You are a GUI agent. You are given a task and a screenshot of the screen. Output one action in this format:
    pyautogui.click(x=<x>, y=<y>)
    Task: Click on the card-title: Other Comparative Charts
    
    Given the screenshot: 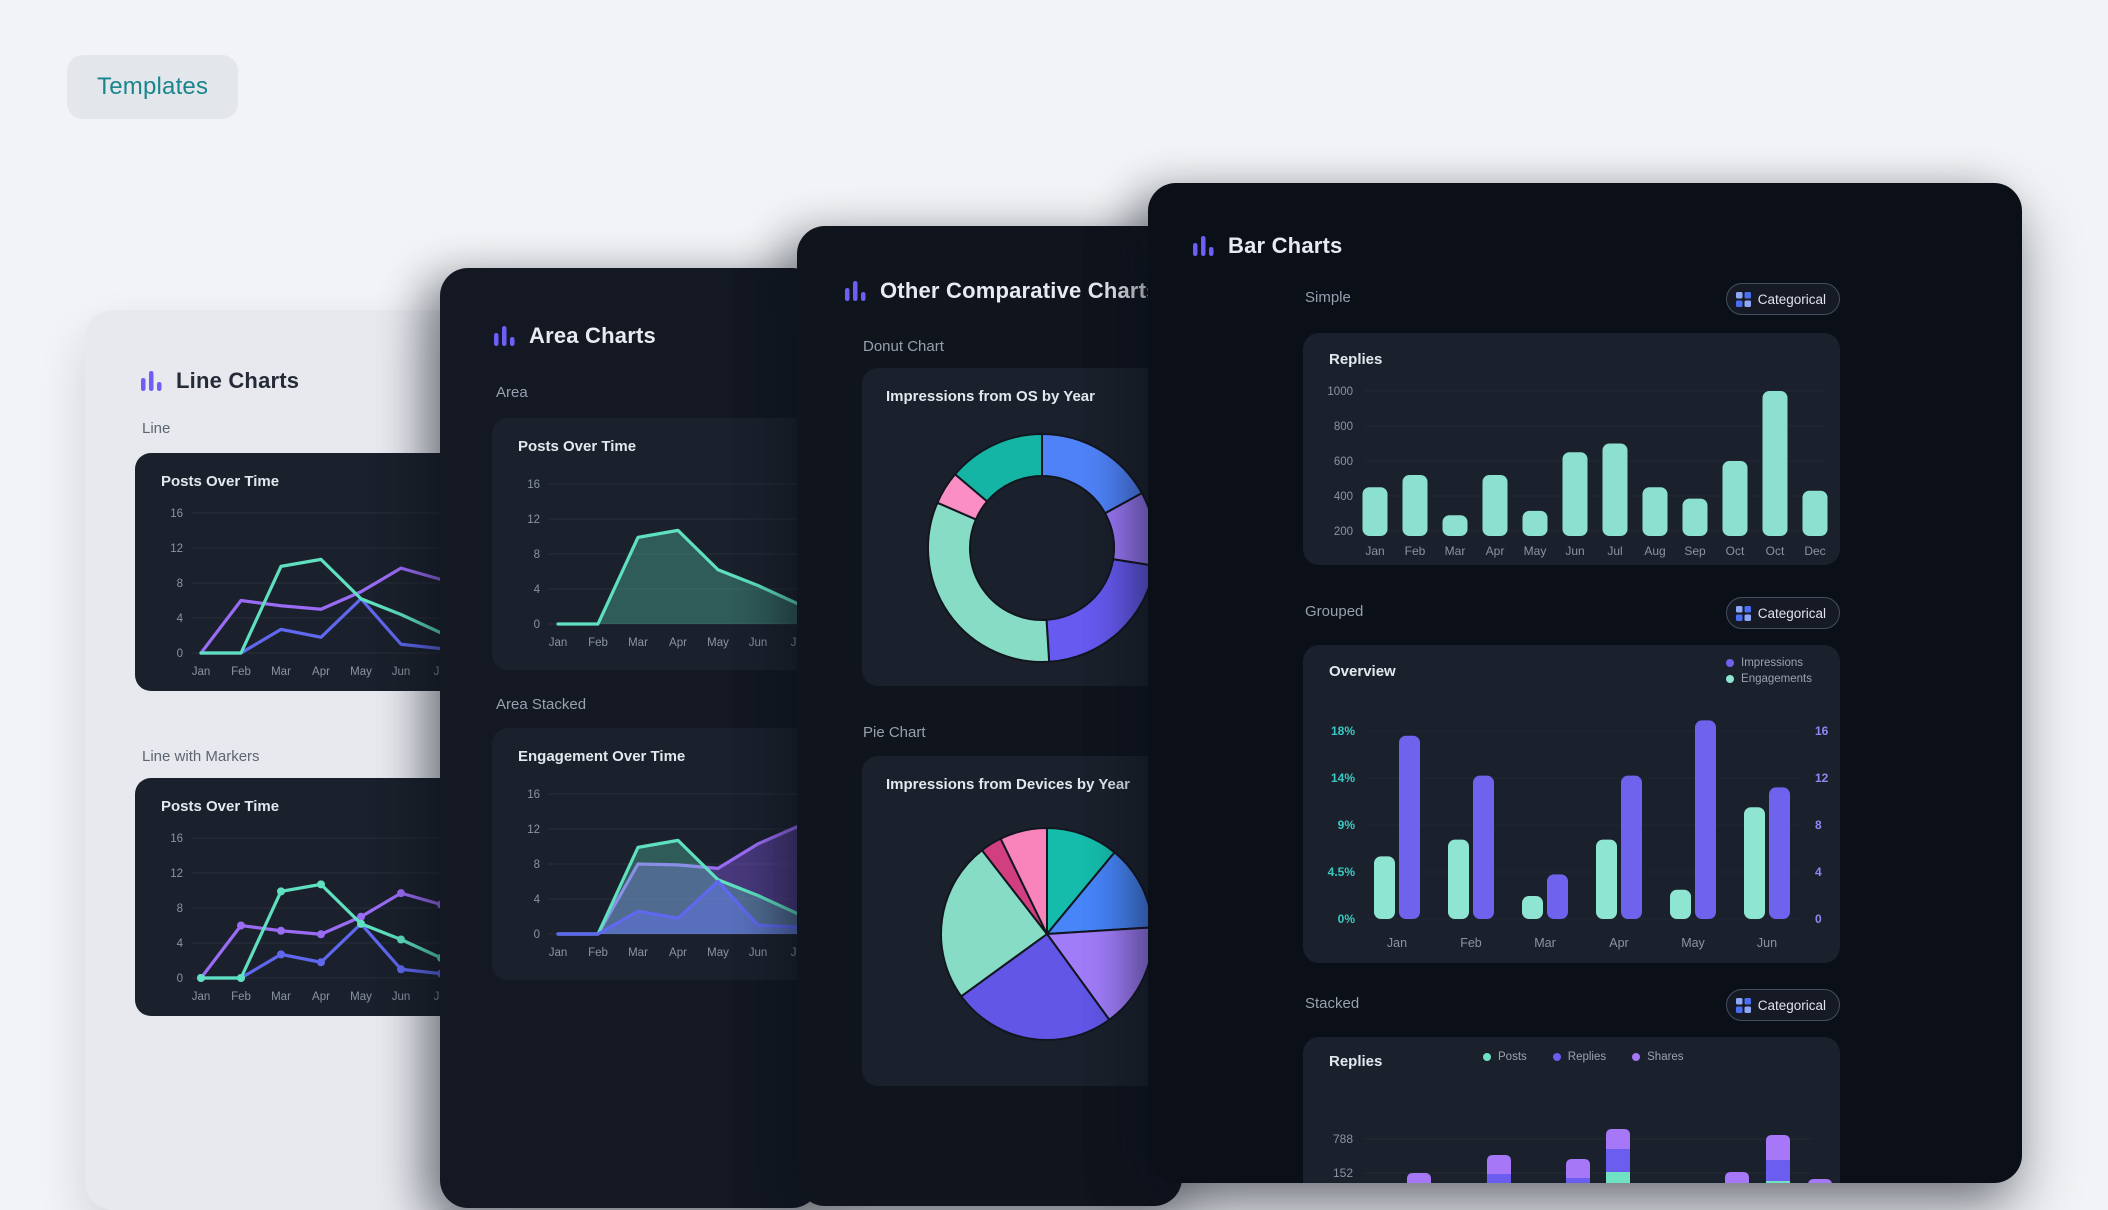 What is the action you would take?
    pyautogui.click(x=1019, y=290)
    